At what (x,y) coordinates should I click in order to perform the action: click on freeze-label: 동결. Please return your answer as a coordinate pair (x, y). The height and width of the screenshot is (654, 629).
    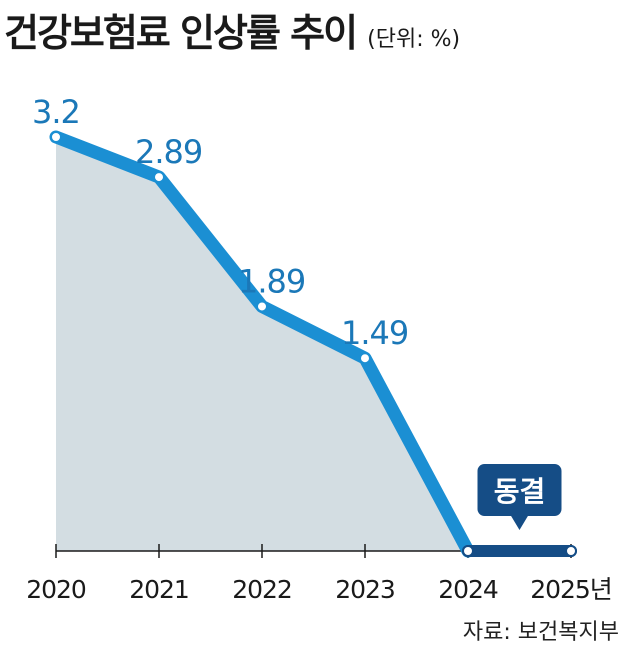
    Looking at the image, I should click on (520, 491).